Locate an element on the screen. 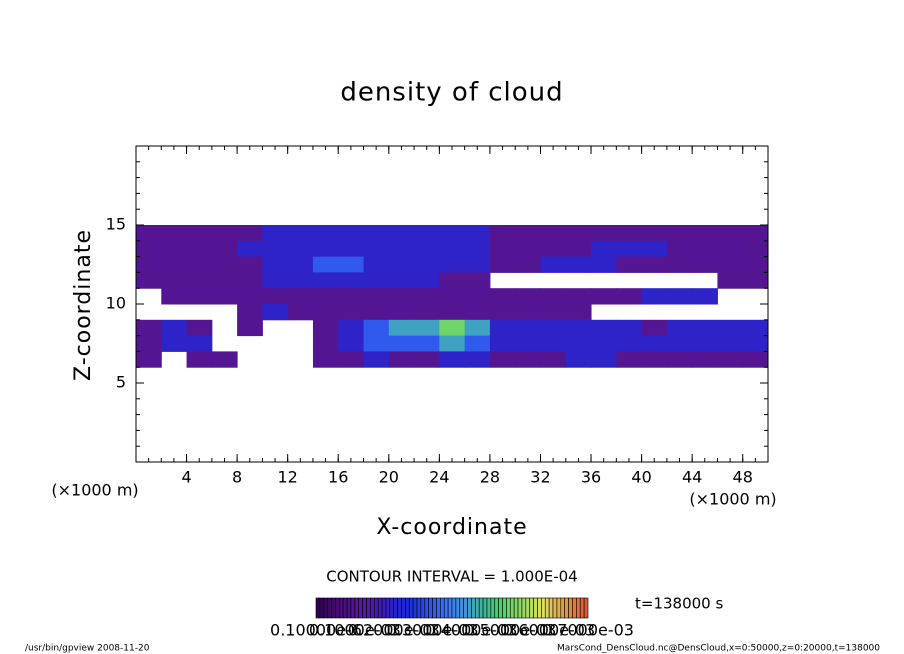  colorbar-label: 0.7000e-03 is located at coordinates (588, 630).